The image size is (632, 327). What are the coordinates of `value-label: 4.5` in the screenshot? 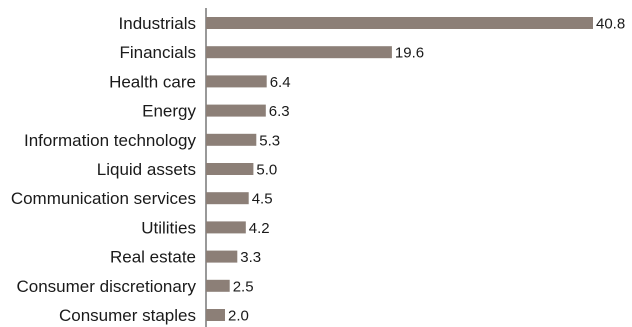 It's located at (262, 199).